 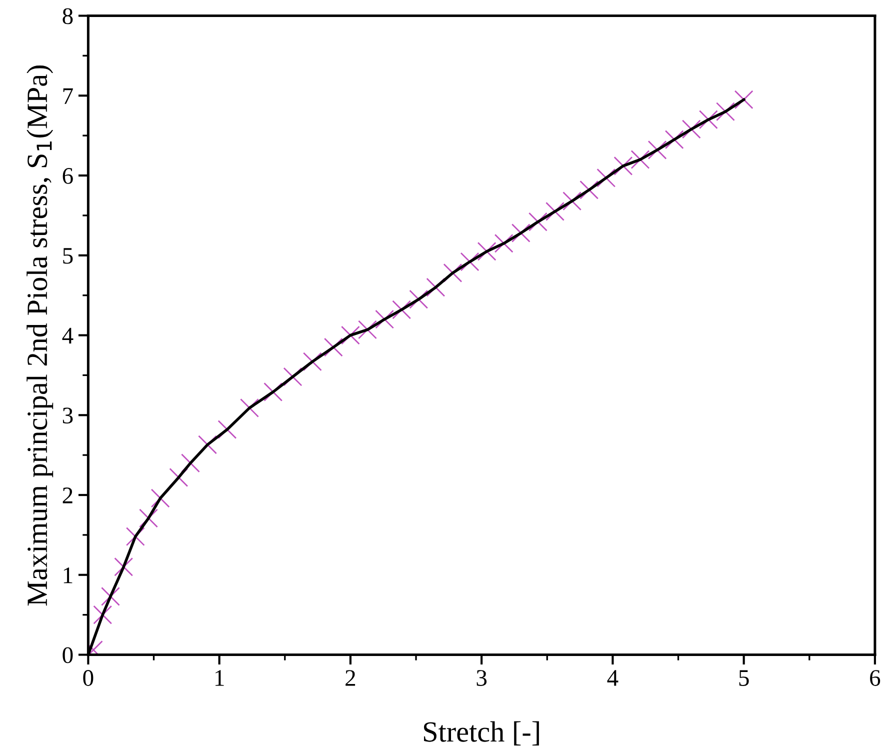 I want to click on x-tick-label: 1, so click(x=220, y=678).